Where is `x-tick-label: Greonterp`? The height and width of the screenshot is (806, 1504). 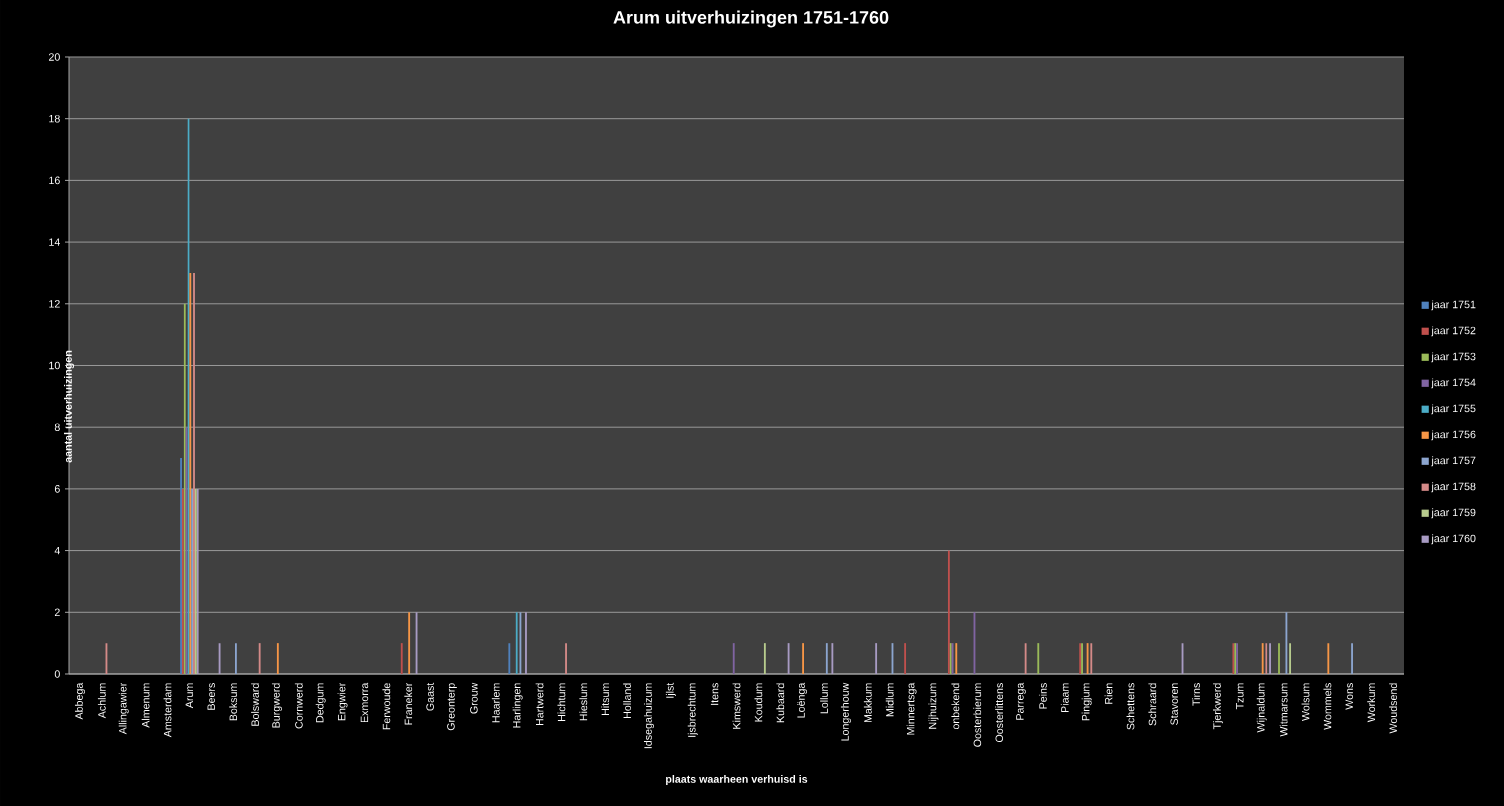 x-tick-label: Greonterp is located at coordinates (452, 707).